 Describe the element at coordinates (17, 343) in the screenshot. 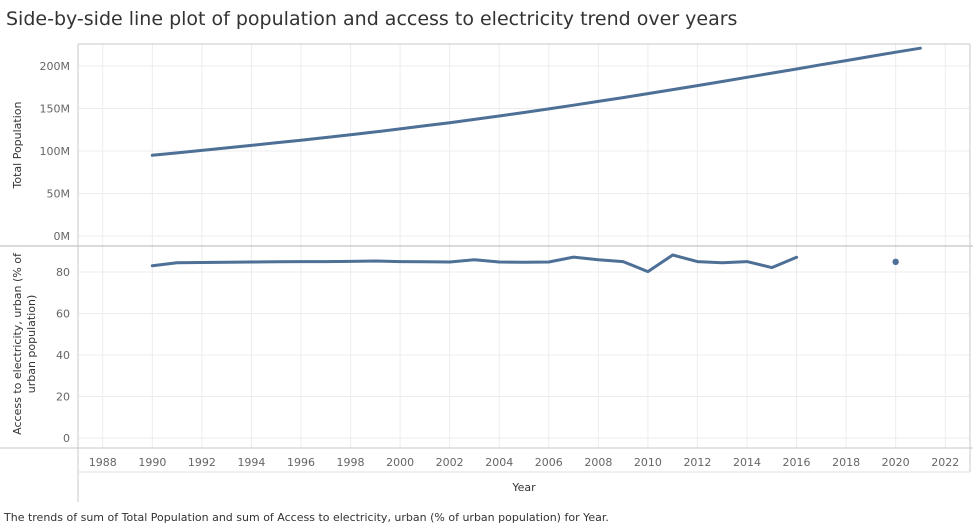

I see `y-axis-title-electricity-line1: Access to electricity, urban (% of` at that location.